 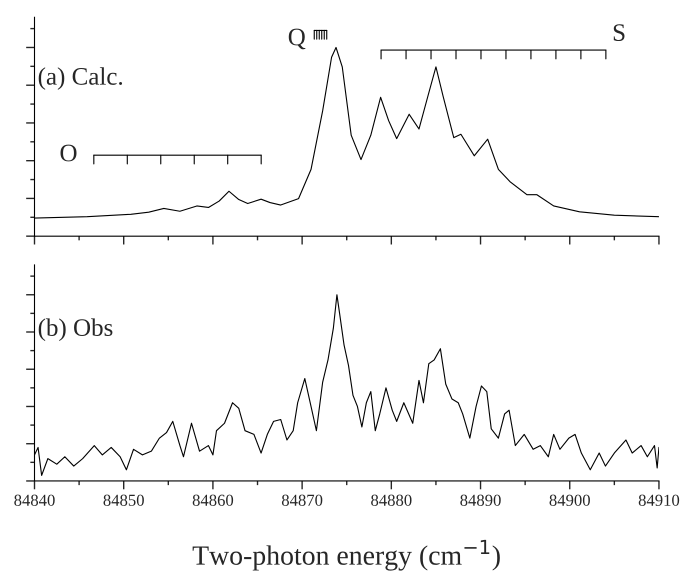 What do you see at coordinates (297, 39) in the screenshot?
I see `annotation: Q` at bounding box center [297, 39].